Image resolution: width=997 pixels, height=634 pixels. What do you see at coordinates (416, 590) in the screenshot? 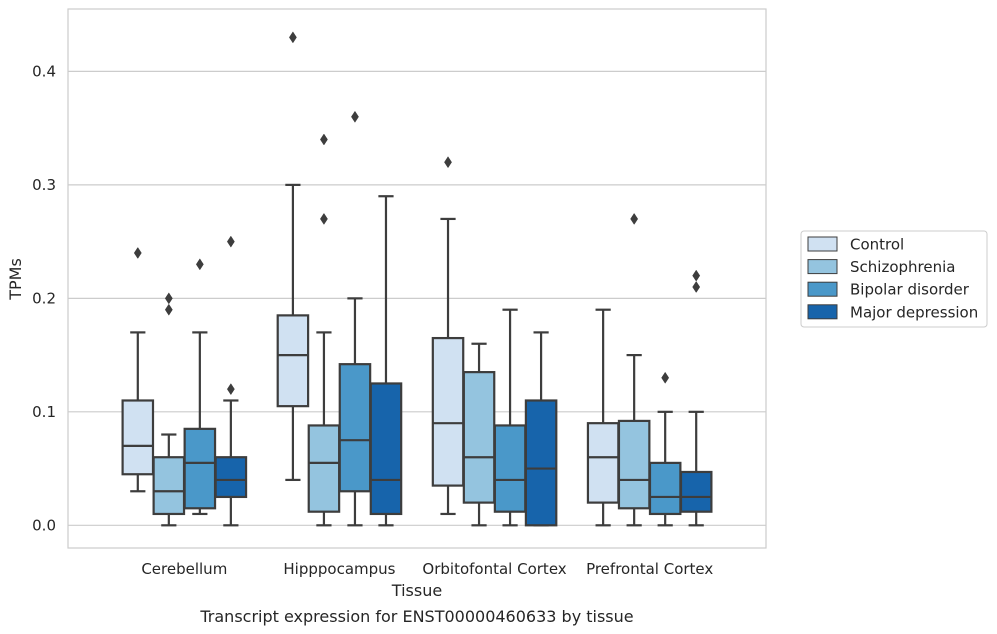
I see `x-axis-label: Tissue` at bounding box center [416, 590].